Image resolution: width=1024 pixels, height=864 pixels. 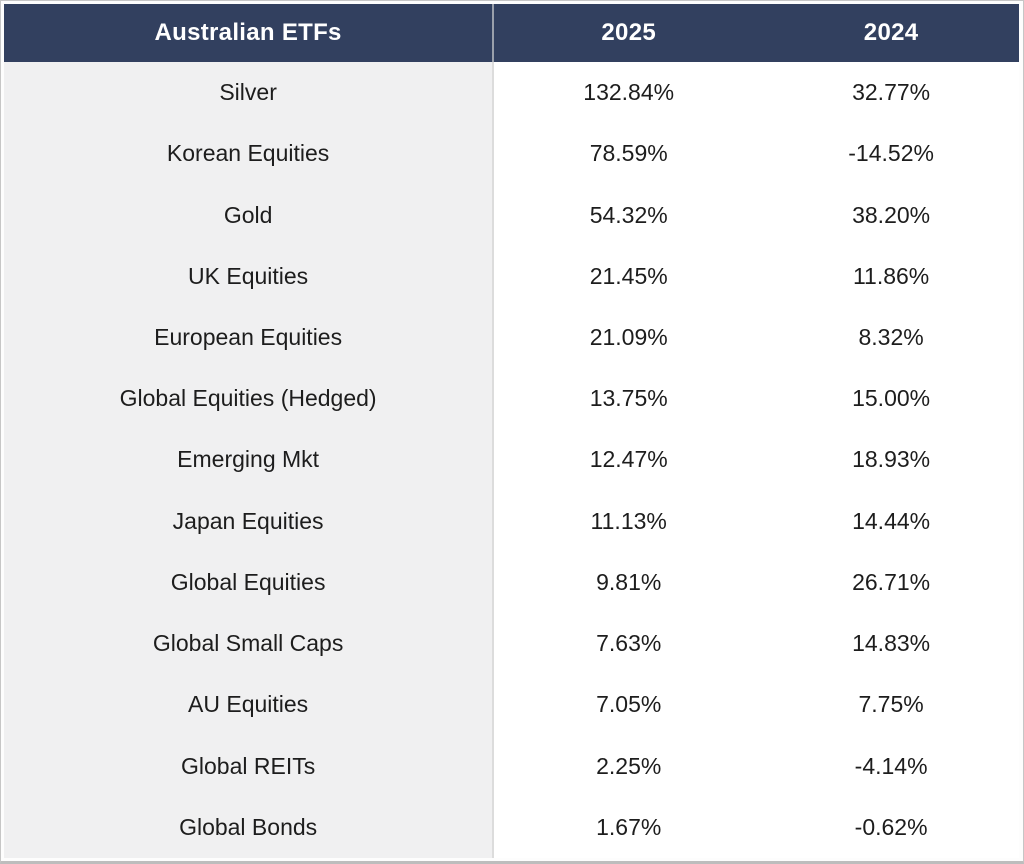 I want to click on value-2025-cell: 132.84%, so click(x=628, y=93).